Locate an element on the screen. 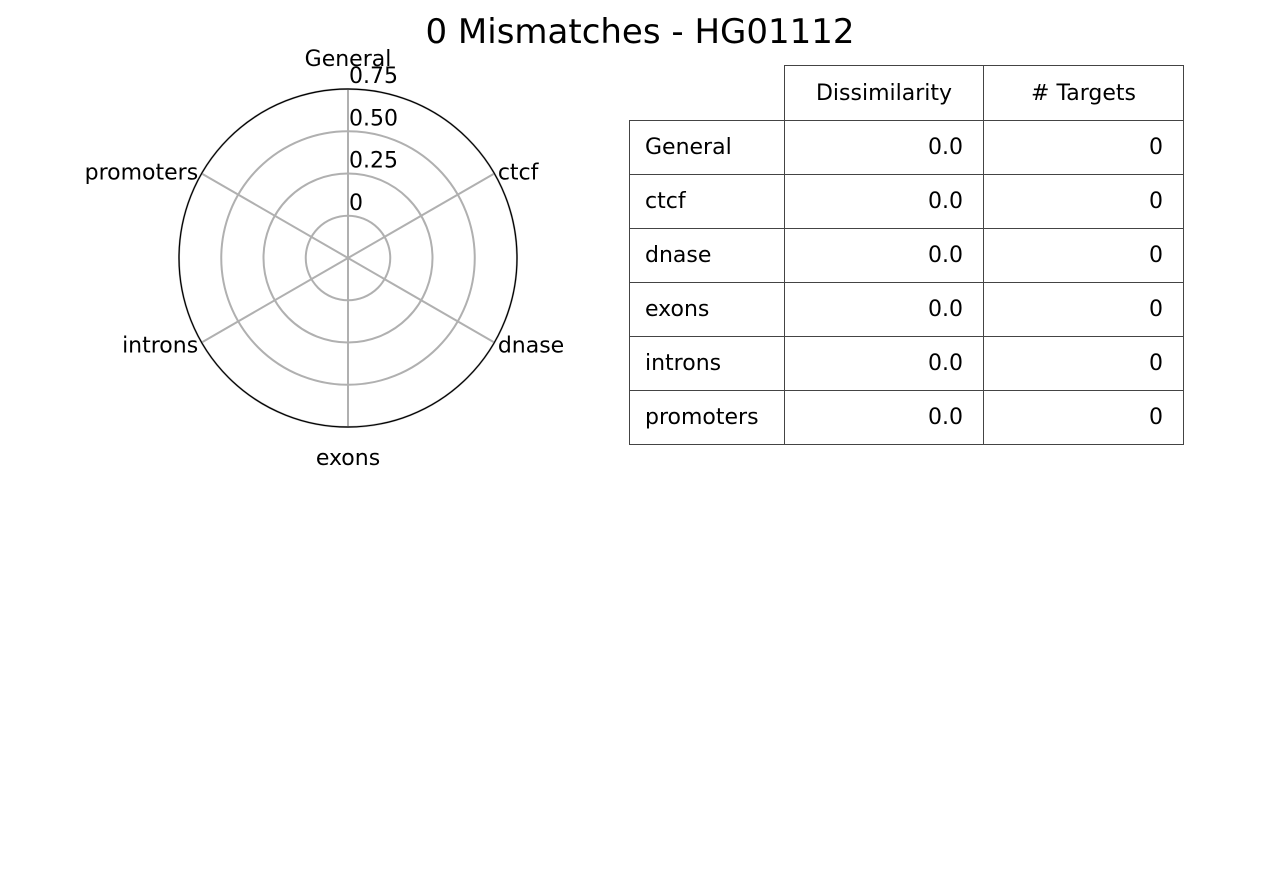  category-label: introns is located at coordinates (160, 346).